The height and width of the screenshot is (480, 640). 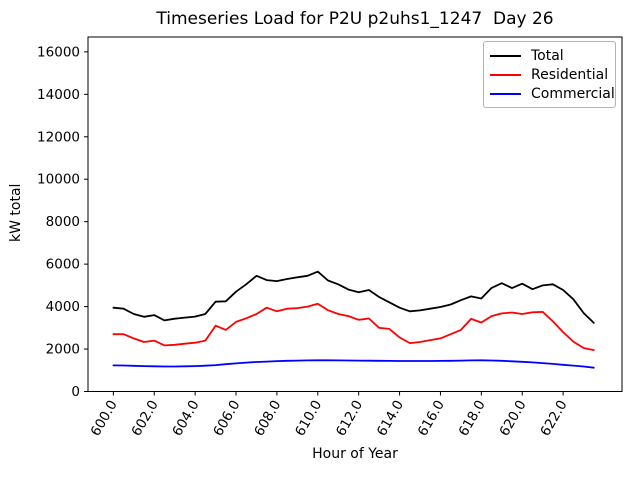 What do you see at coordinates (63, 265) in the screenshot?
I see `y-tick-label: 6000` at bounding box center [63, 265].